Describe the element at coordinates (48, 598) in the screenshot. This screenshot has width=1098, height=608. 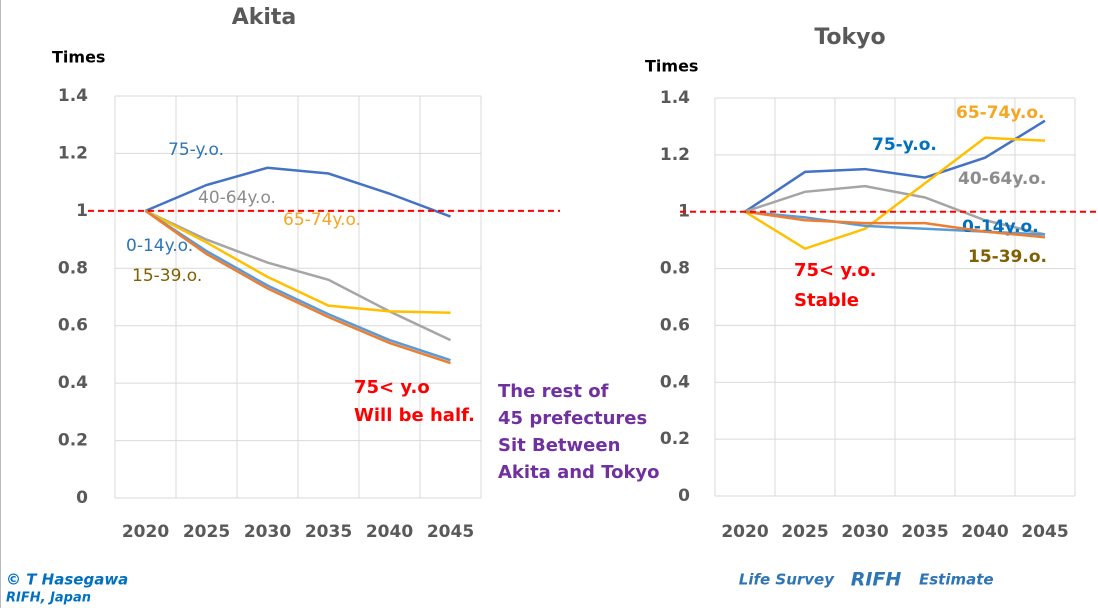
I see `org: RIFH, Japan` at that location.